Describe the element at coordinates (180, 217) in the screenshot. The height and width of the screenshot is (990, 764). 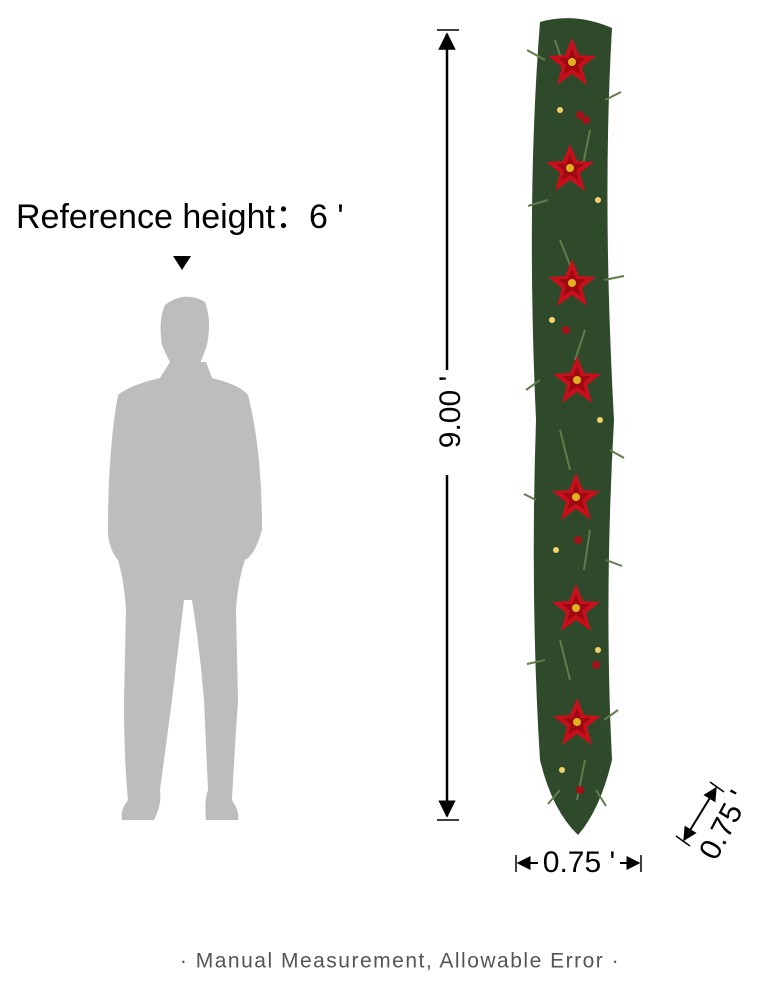
I see `reference-height-label: Reference height：6 '` at that location.